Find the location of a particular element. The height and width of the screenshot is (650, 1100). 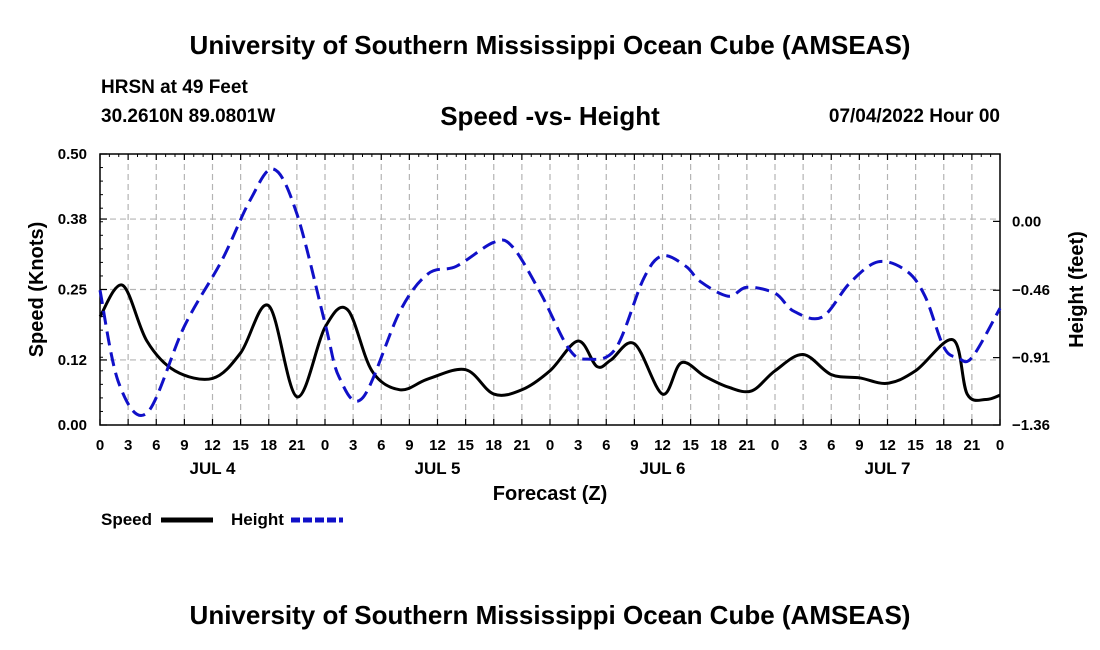

y-left-tick-label: 0.50 is located at coordinates (72, 154).